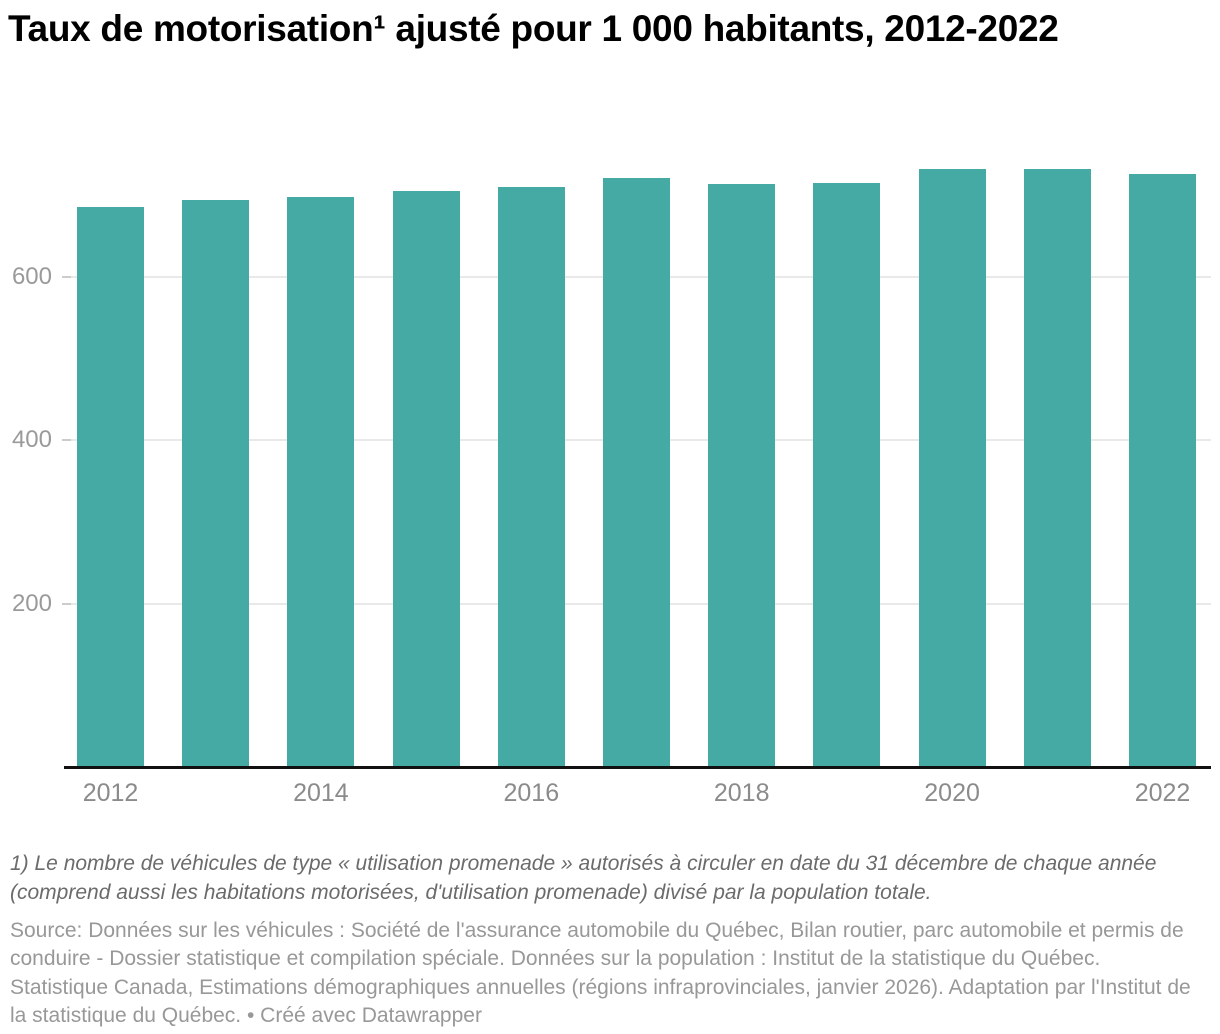  Describe the element at coordinates (426, 479) in the screenshot. I see `bar-2015` at that location.